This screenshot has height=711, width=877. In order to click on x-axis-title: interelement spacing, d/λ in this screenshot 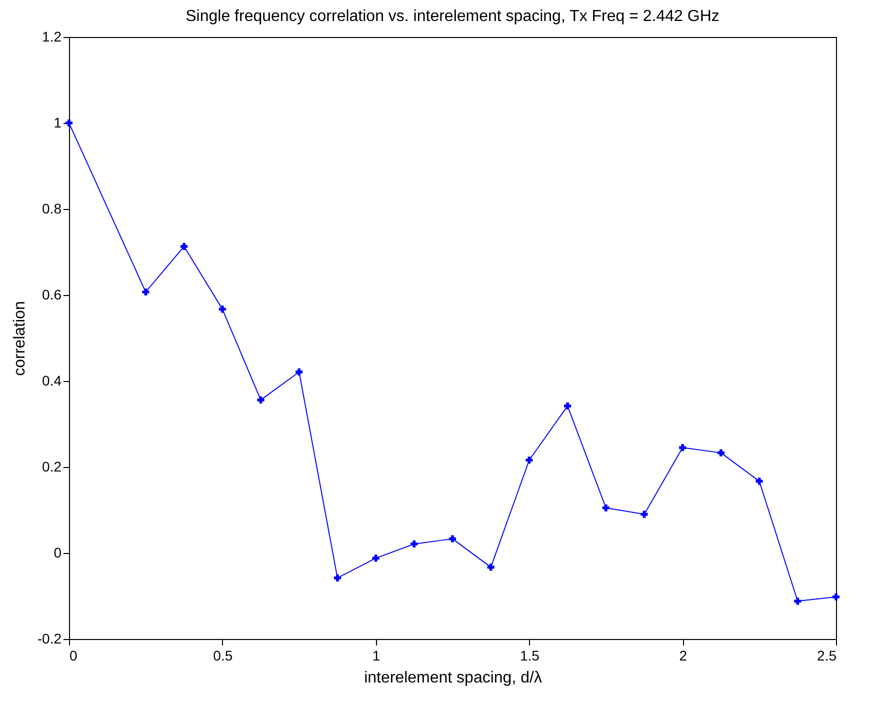, I will do `click(453, 678)`.